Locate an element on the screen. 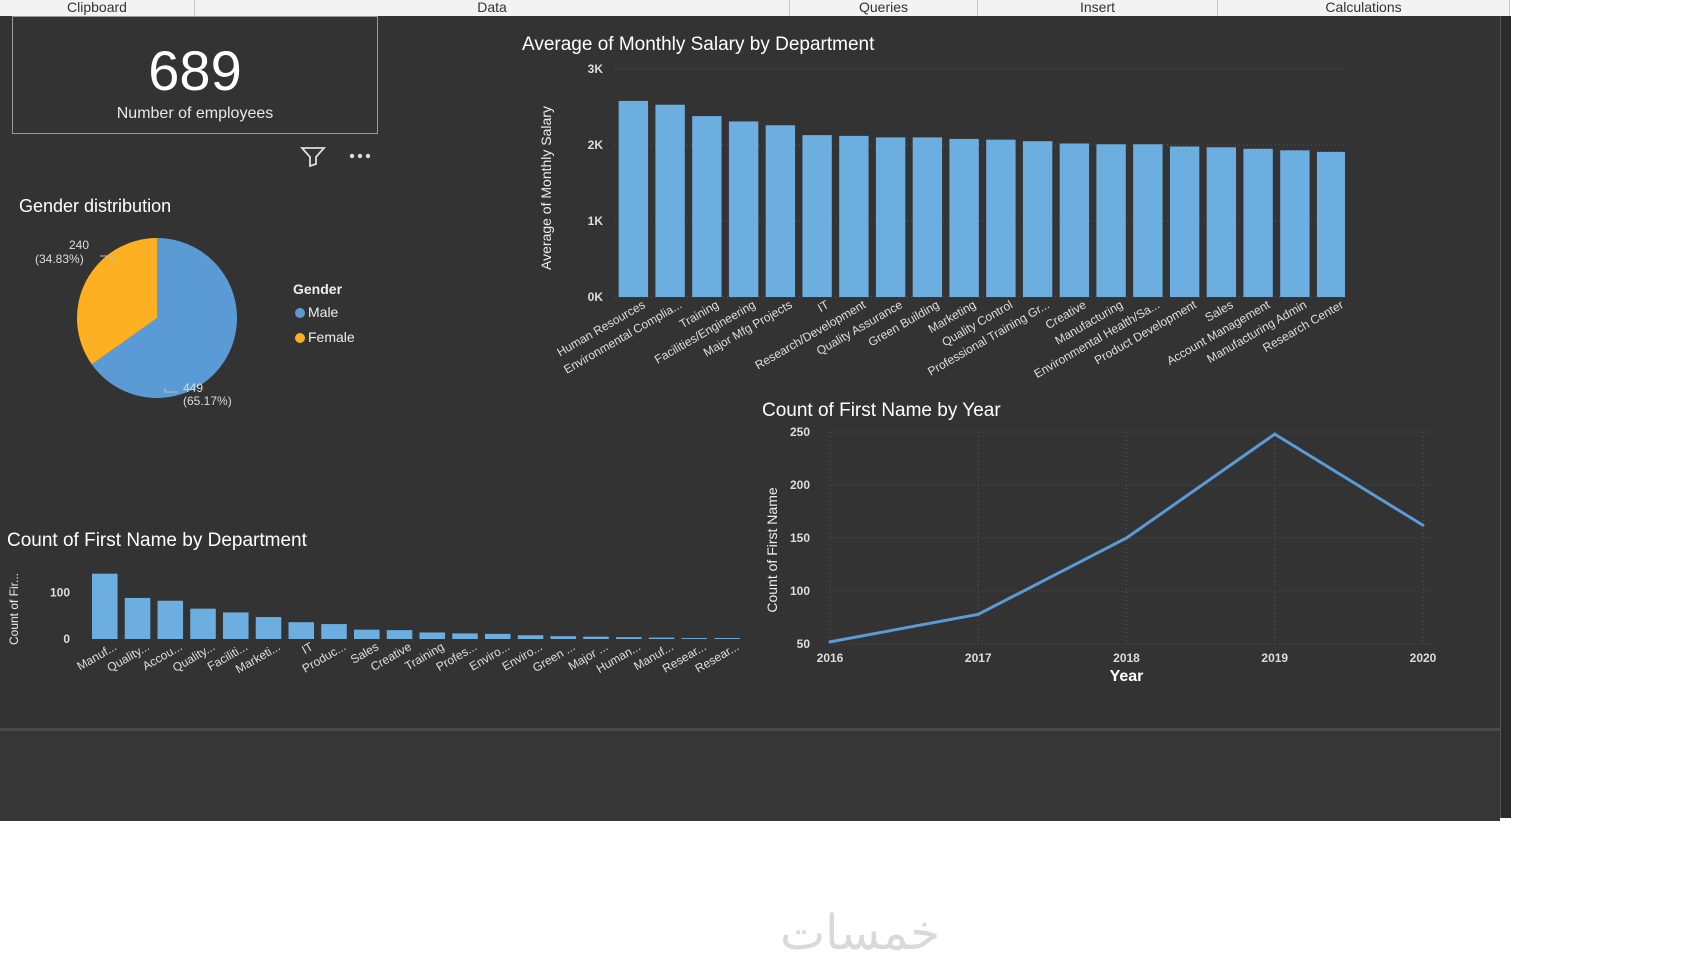  legend-dot-female is located at coordinates (300, 338).